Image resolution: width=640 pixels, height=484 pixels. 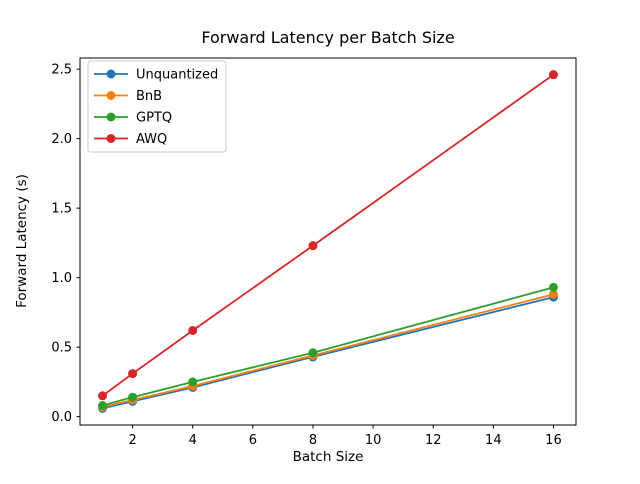 What do you see at coordinates (313, 440) in the screenshot?
I see `x-axis-tick-label: 8` at bounding box center [313, 440].